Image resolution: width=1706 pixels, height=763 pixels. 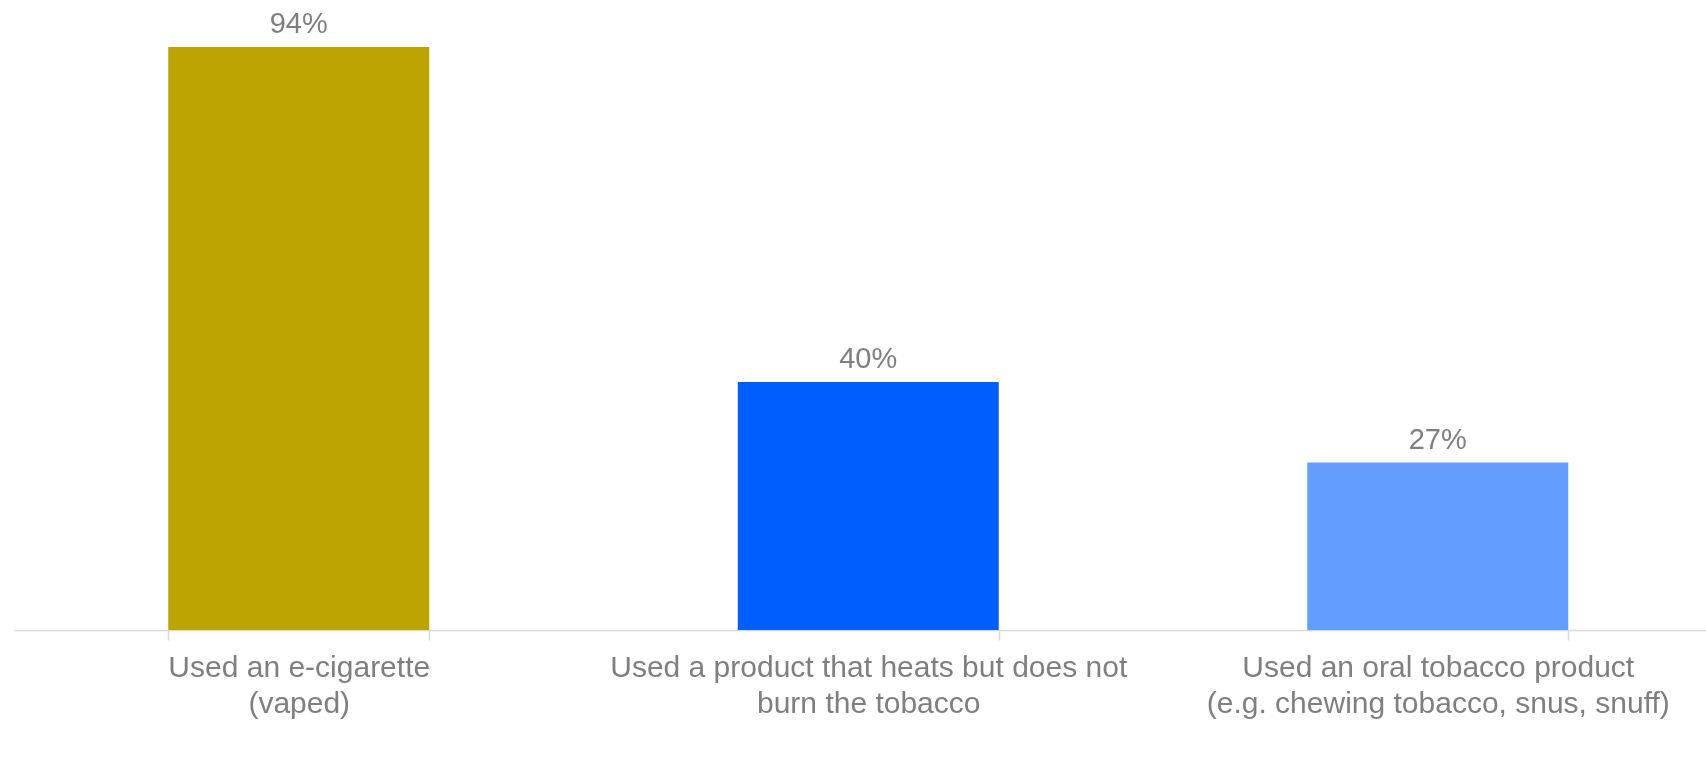 What do you see at coordinates (868, 357) in the screenshot?
I see `data-label: 40%` at bounding box center [868, 357].